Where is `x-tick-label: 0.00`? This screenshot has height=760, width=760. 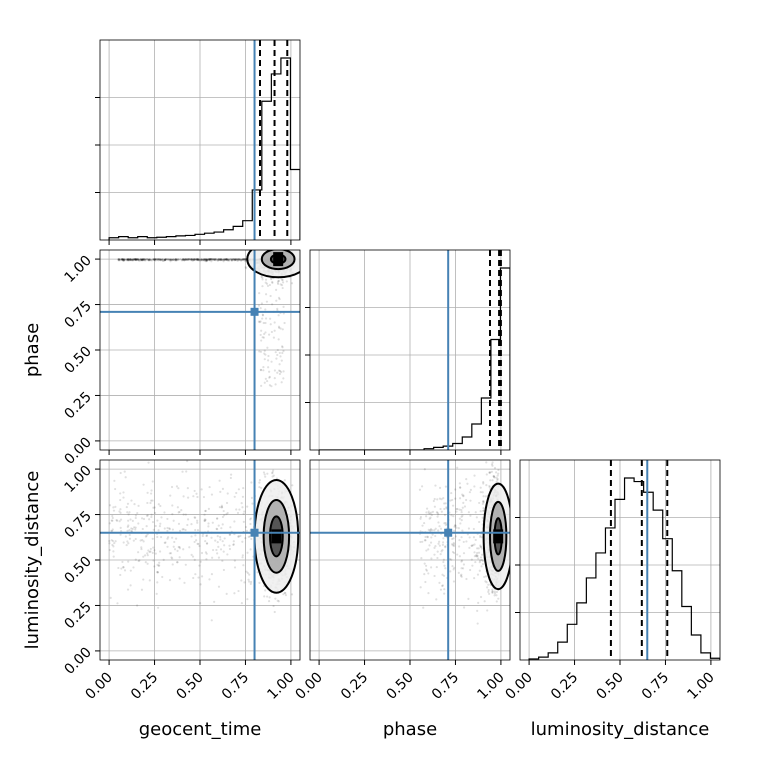
x-tick-label: 0.00 is located at coordinates (99, 686).